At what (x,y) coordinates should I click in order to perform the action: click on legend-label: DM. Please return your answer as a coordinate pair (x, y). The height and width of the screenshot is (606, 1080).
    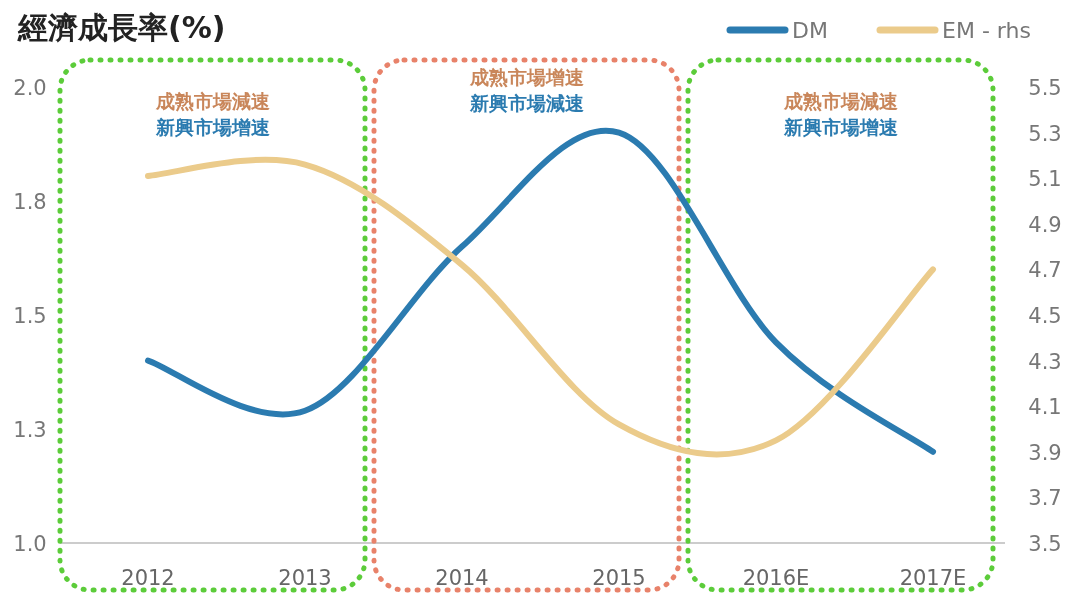
    Looking at the image, I should click on (810, 30).